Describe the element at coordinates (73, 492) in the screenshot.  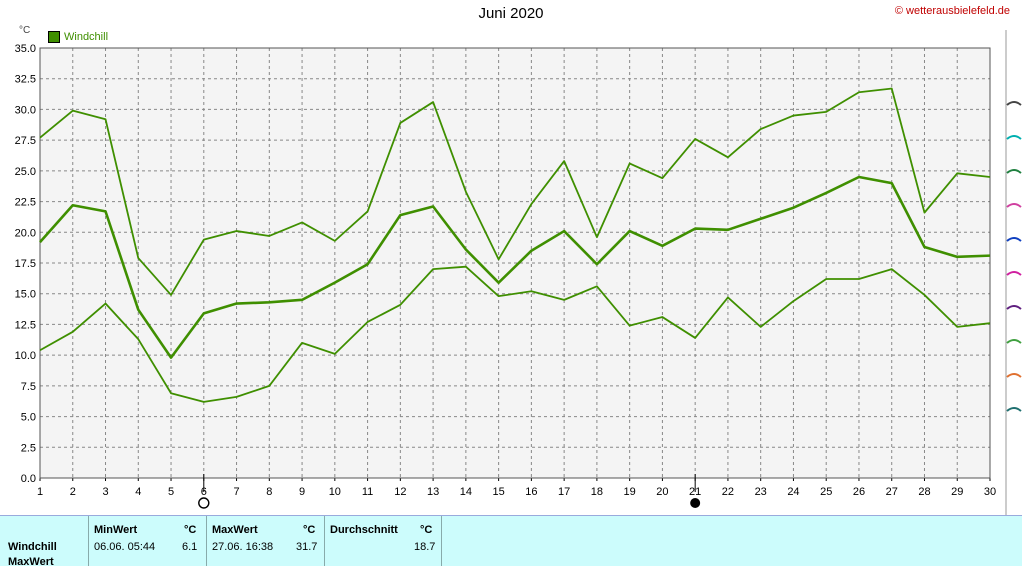
I see `x-tick-label: 2` at that location.